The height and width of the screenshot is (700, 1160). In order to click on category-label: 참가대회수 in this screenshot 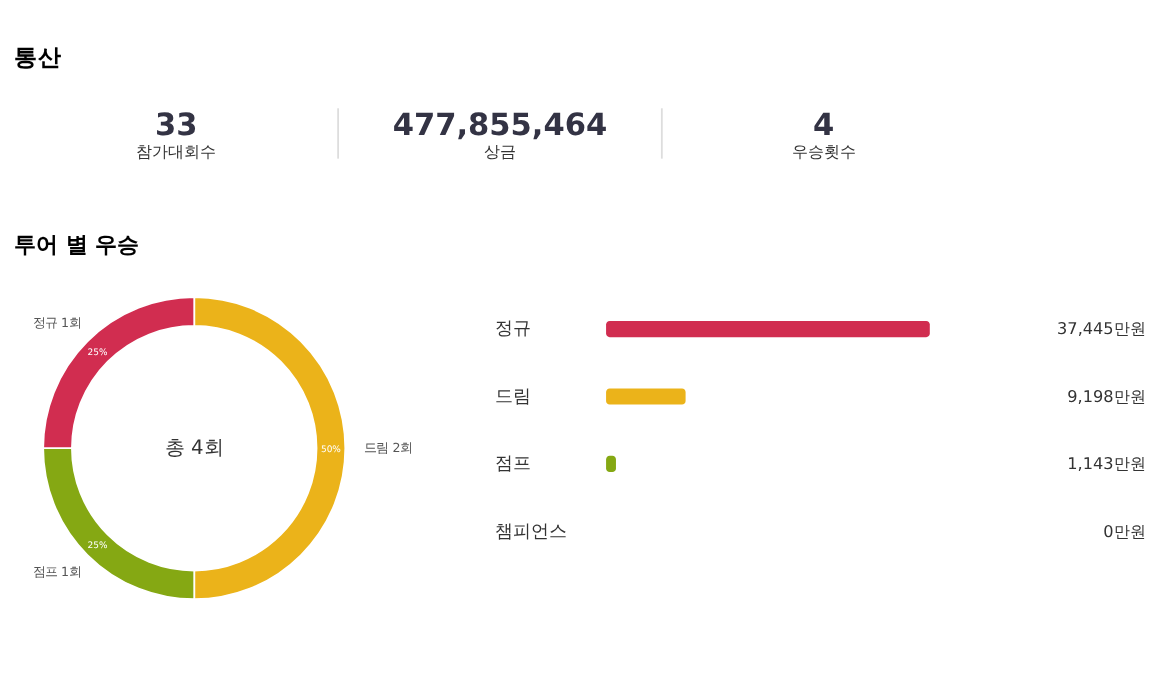, I will do `click(176, 150)`.